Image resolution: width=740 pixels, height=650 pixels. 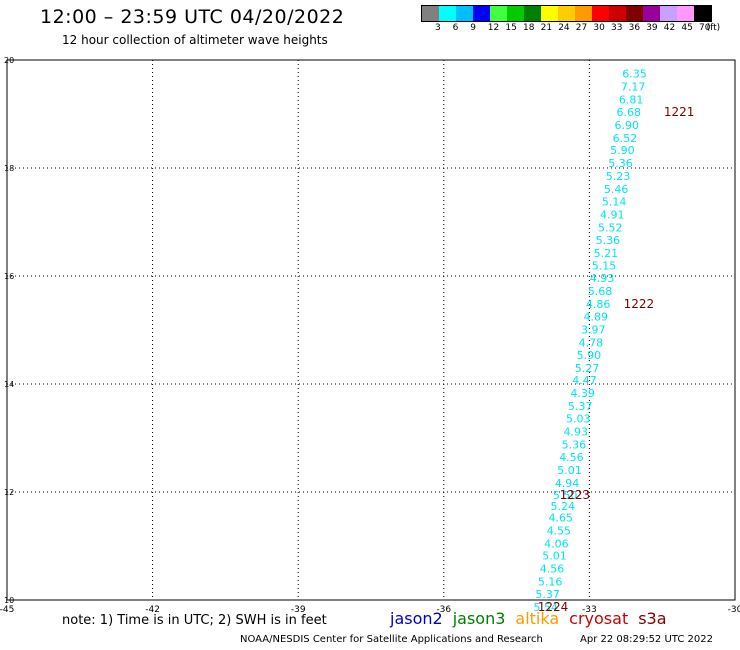 I want to click on wave-height-label: 5.01, so click(x=554, y=556).